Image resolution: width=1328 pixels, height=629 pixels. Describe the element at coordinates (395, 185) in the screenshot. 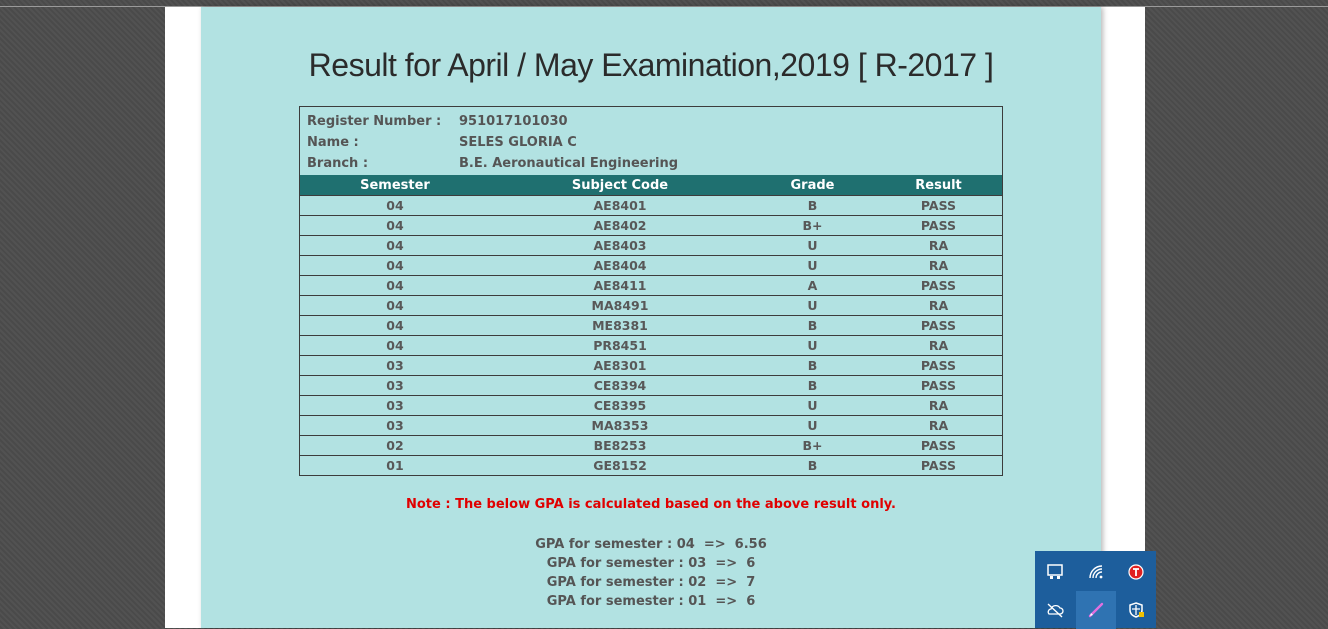

I see `header-semester: Semester` at that location.